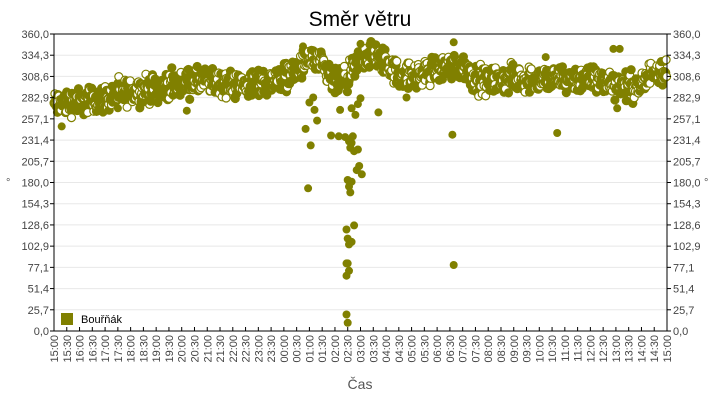  Describe the element at coordinates (68, 349) in the screenshot. I see `x-tick-label: 15:30` at that location.